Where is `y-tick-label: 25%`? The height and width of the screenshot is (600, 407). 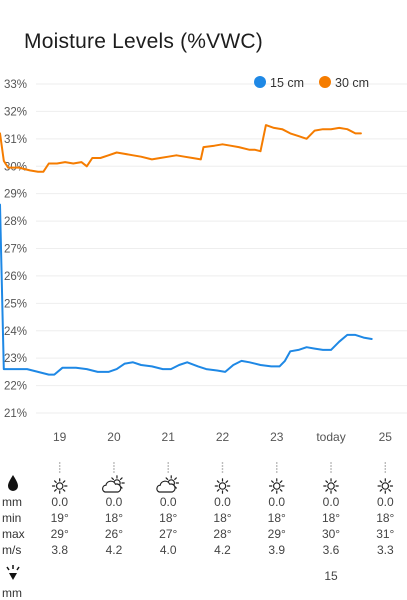
y-tick-label: 25% is located at coordinates (15, 304).